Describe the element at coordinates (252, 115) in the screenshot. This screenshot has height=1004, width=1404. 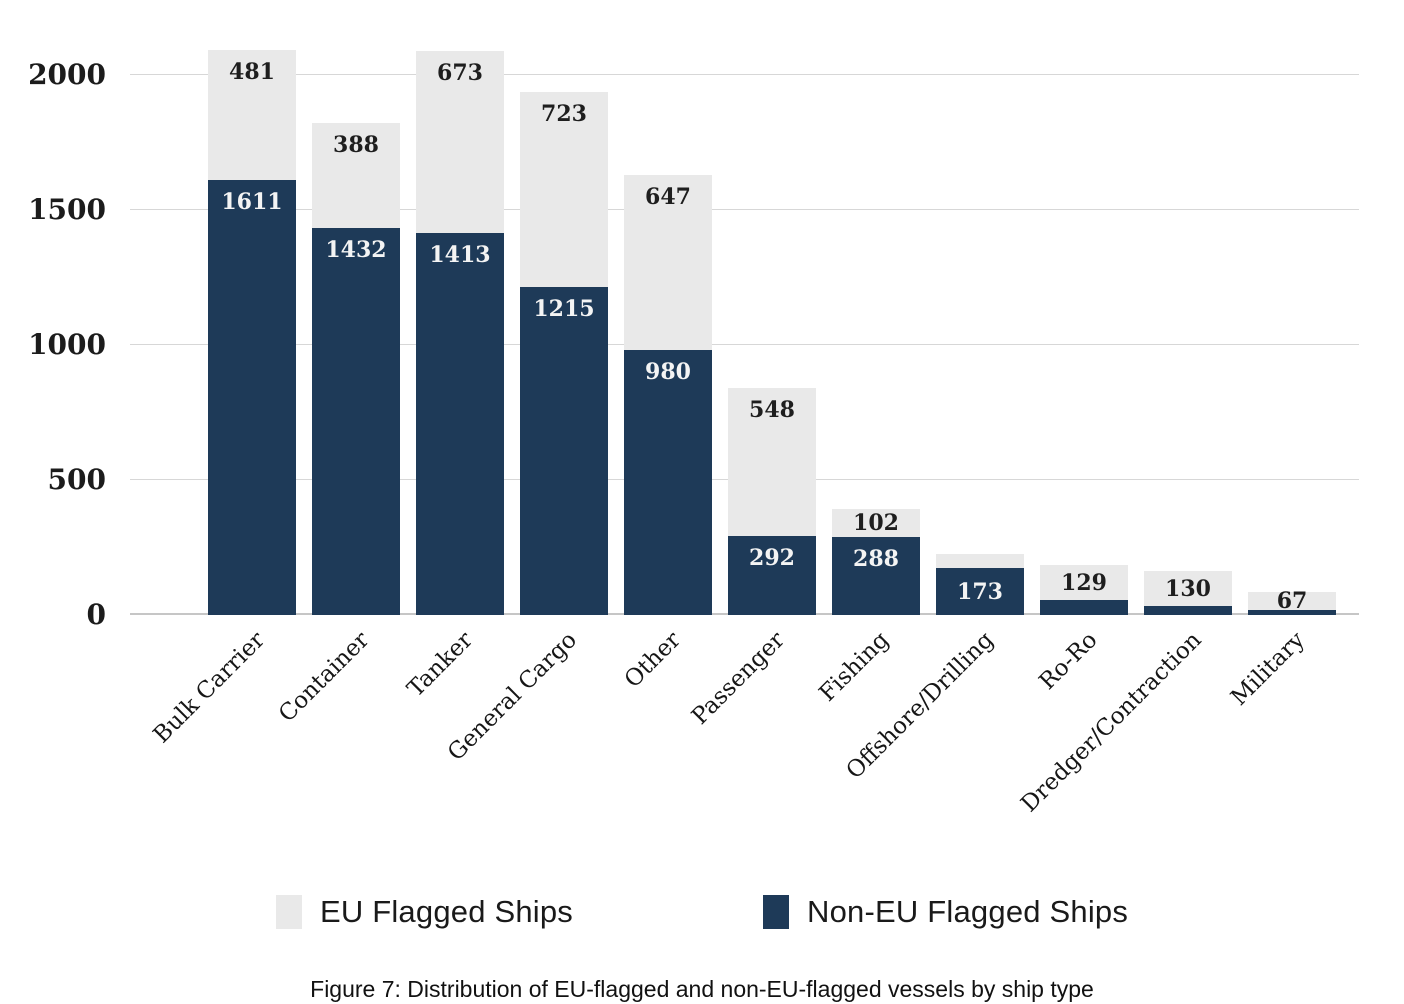
I see `bar-segment-eu: 481` at that location.